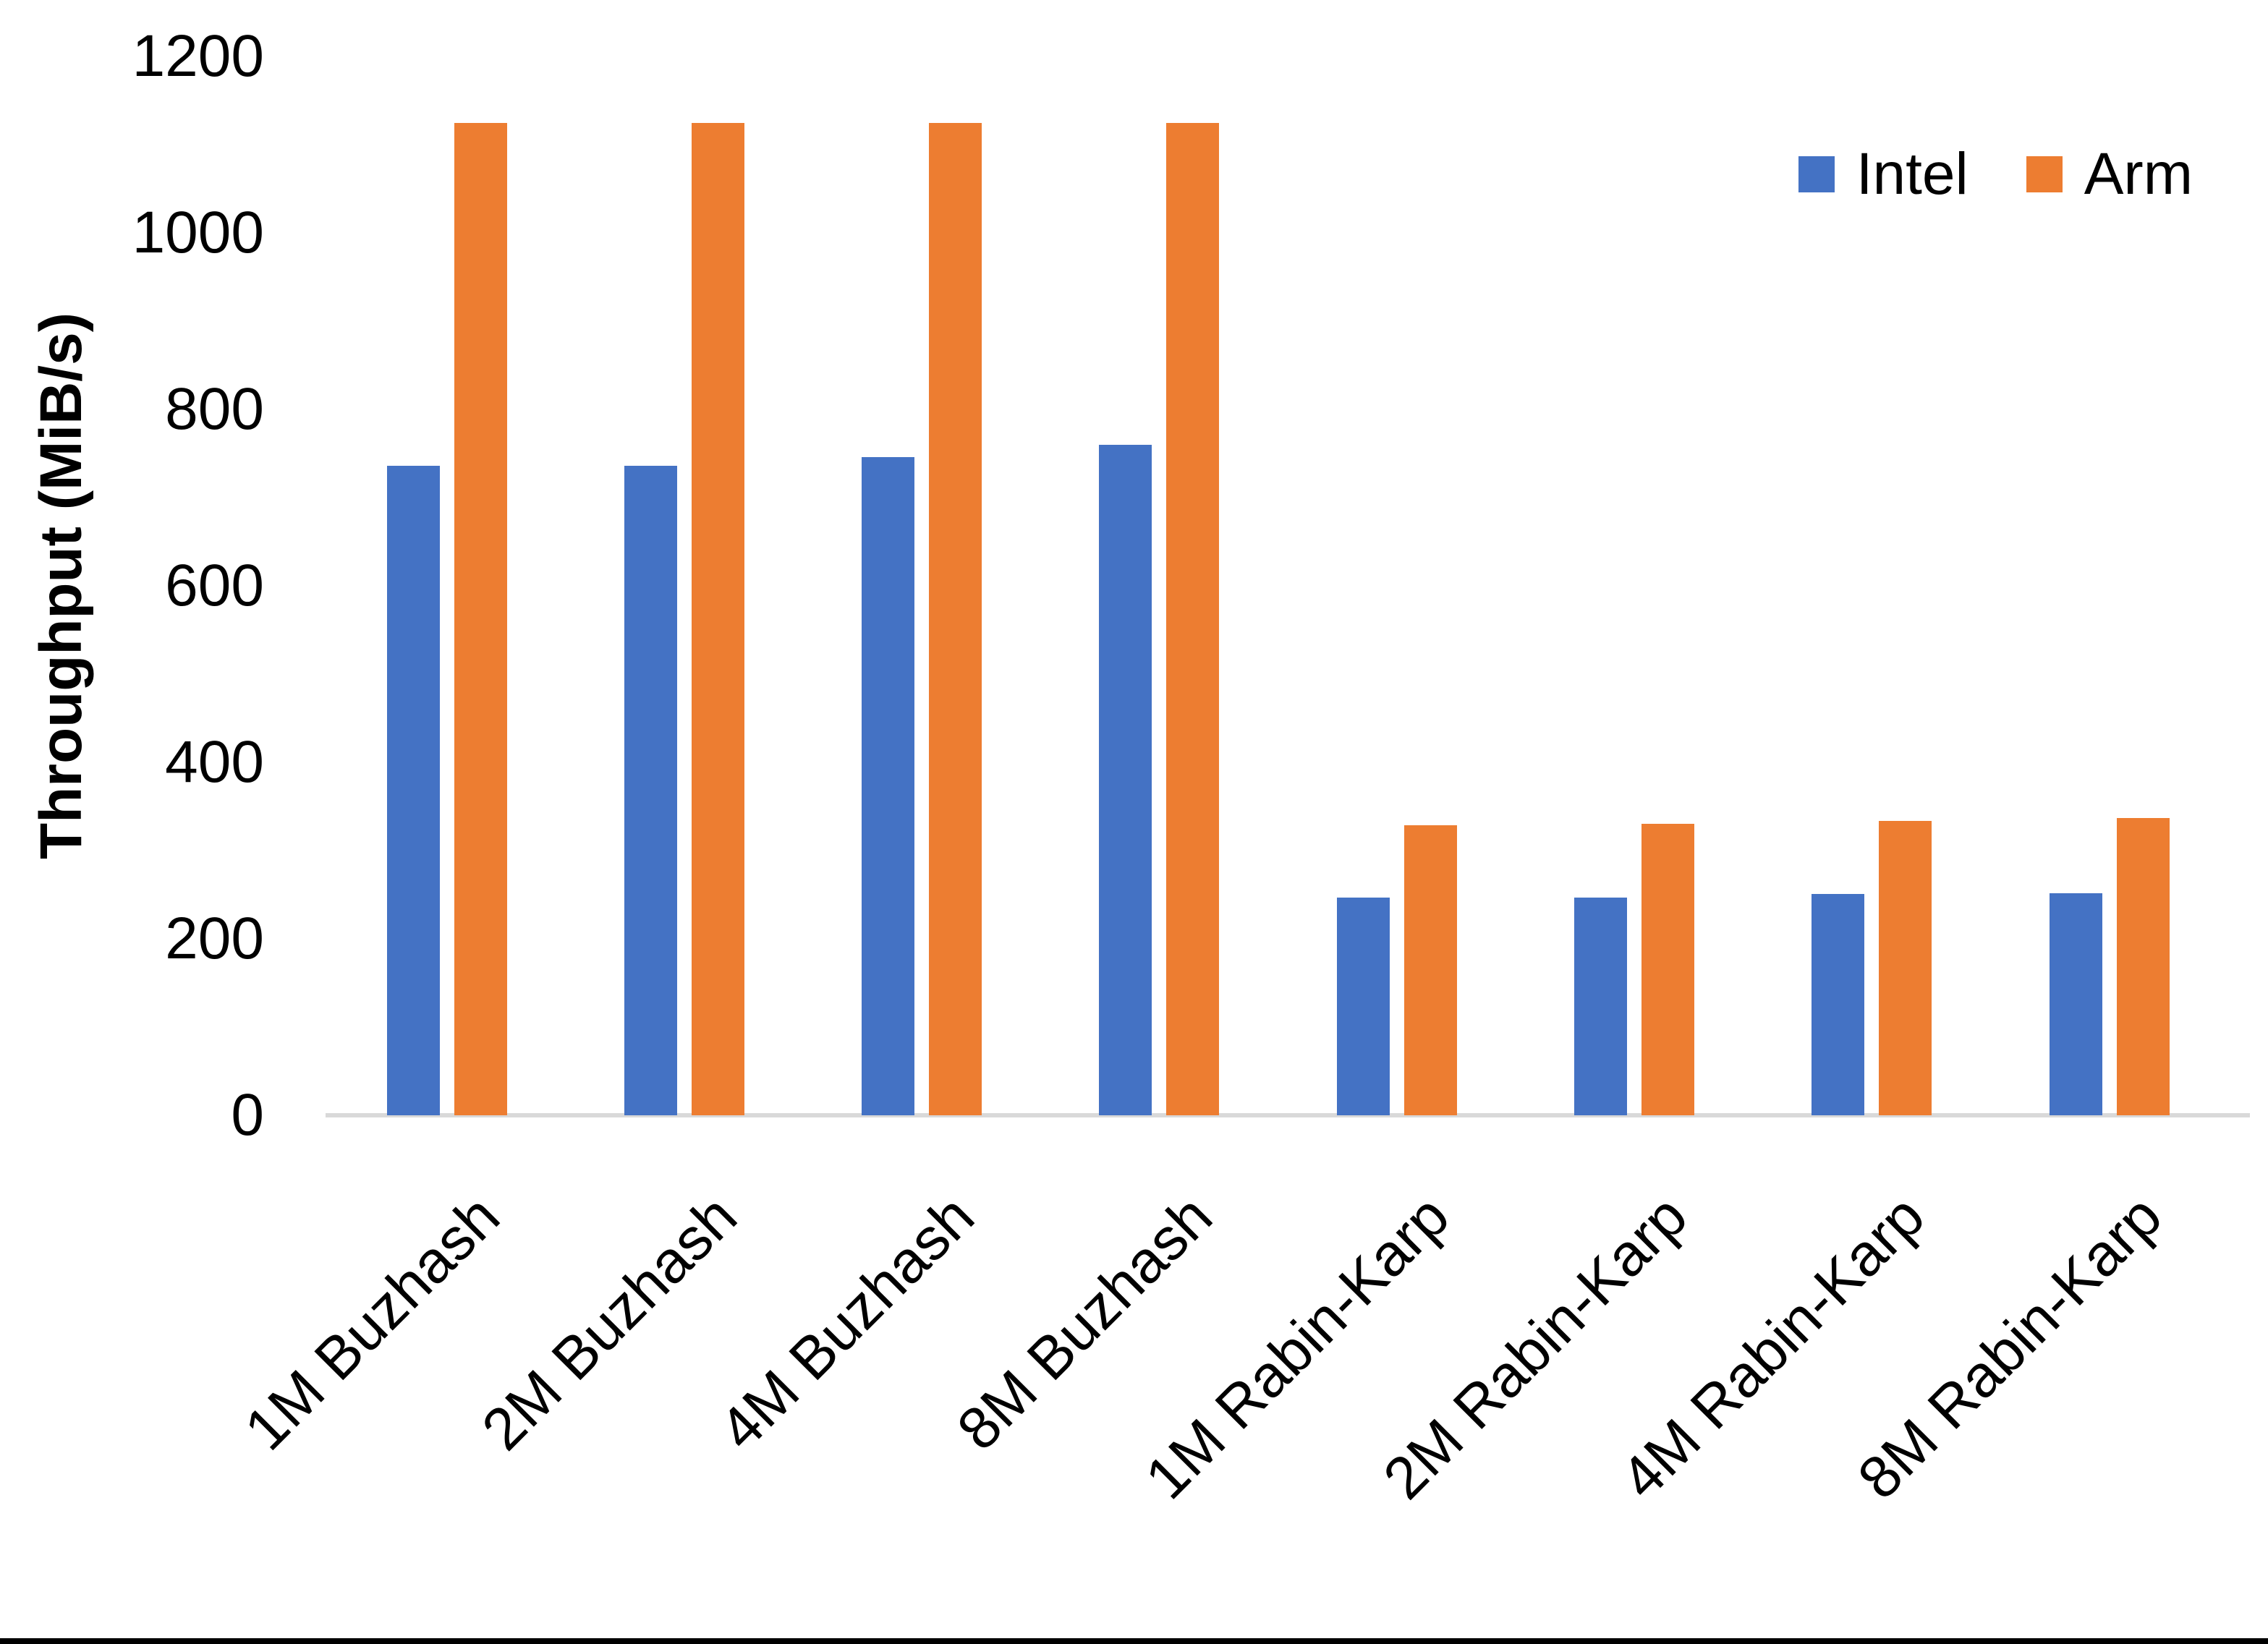 Image resolution: width=2268 pixels, height=1644 pixels. I want to click on bar-intel-8m-buzhash, so click(1125, 779).